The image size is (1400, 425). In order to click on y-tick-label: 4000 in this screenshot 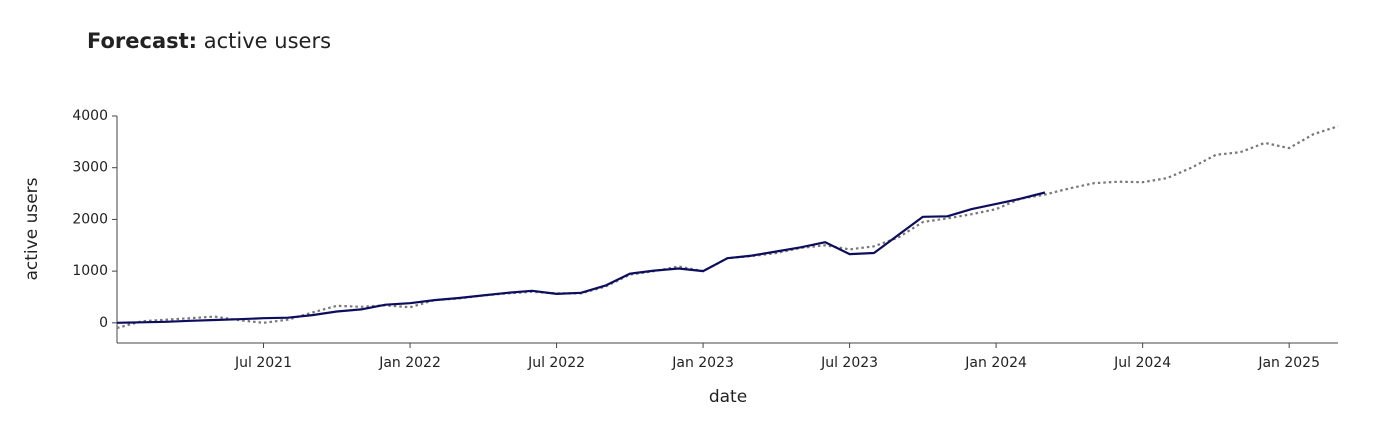, I will do `click(90, 116)`.